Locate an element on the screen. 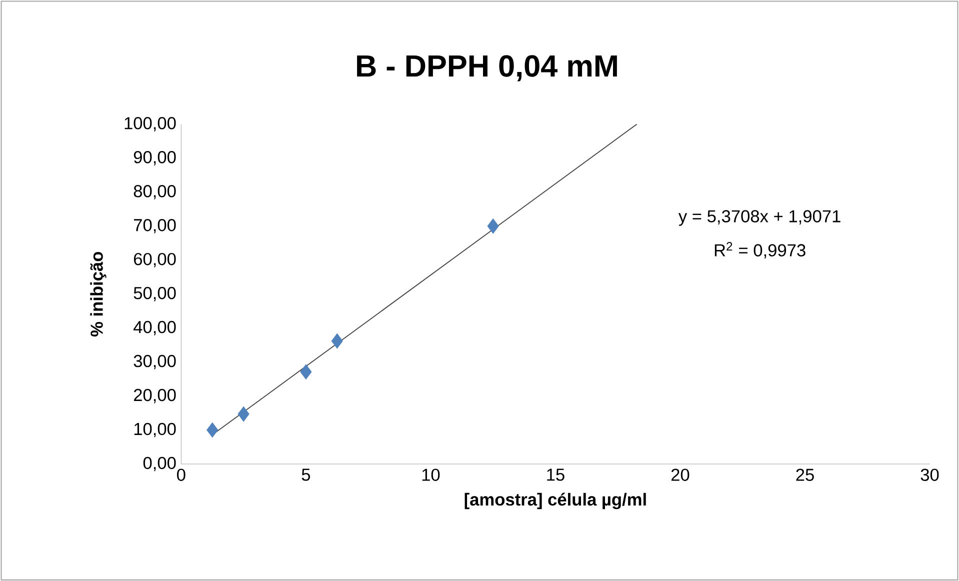  annotation: R$^{2}$ = 0,9973 is located at coordinates (760, 250).